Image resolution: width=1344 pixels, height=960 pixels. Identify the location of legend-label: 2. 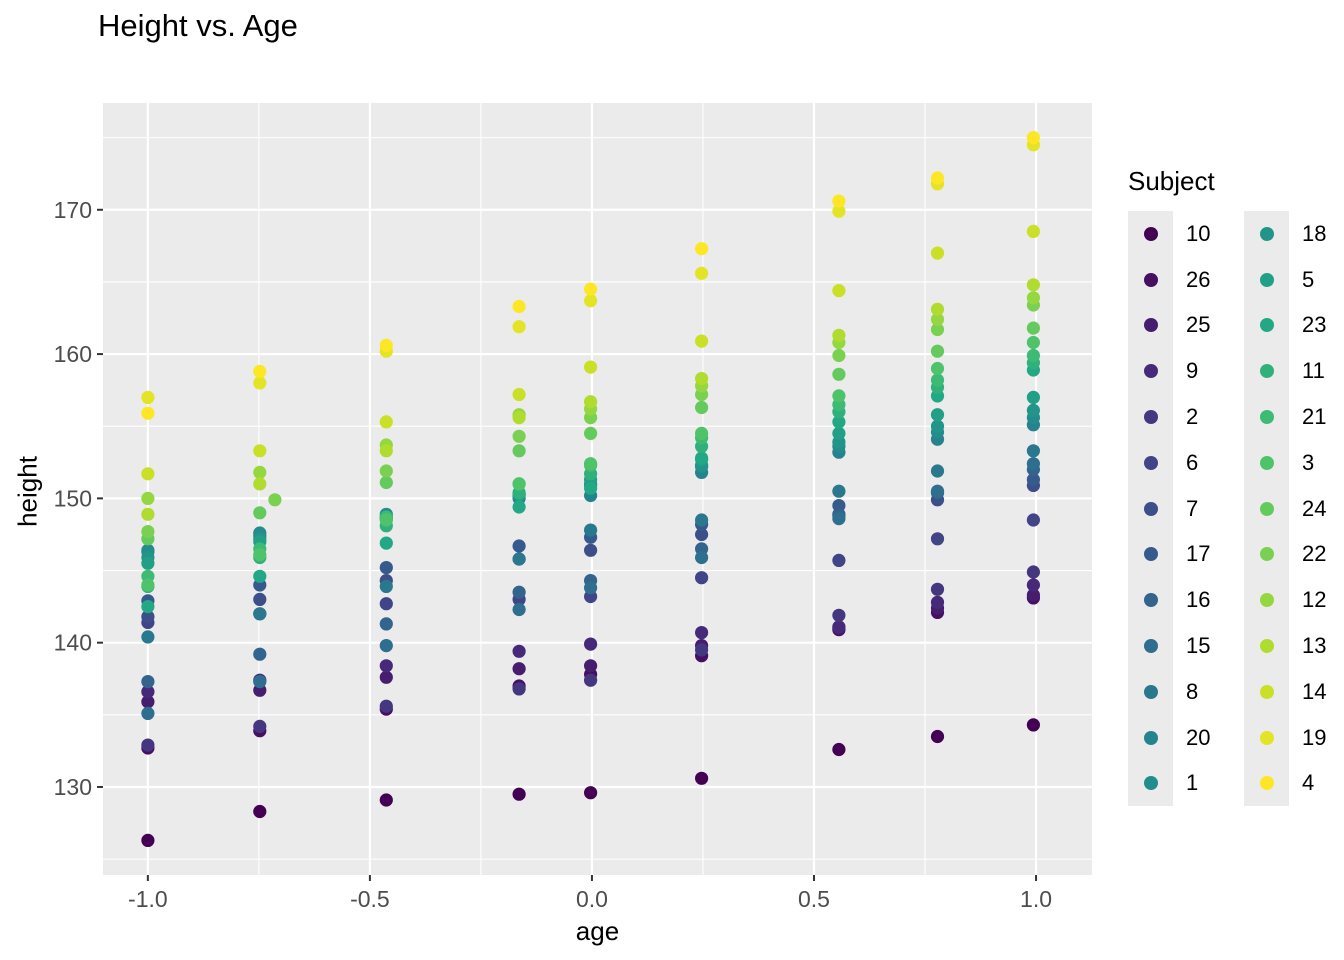
(1192, 417).